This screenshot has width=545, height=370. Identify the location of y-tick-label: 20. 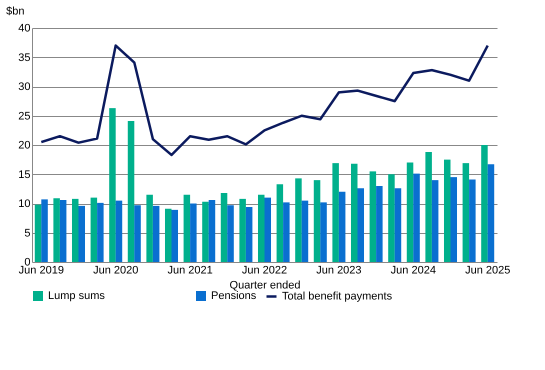
(24, 146).